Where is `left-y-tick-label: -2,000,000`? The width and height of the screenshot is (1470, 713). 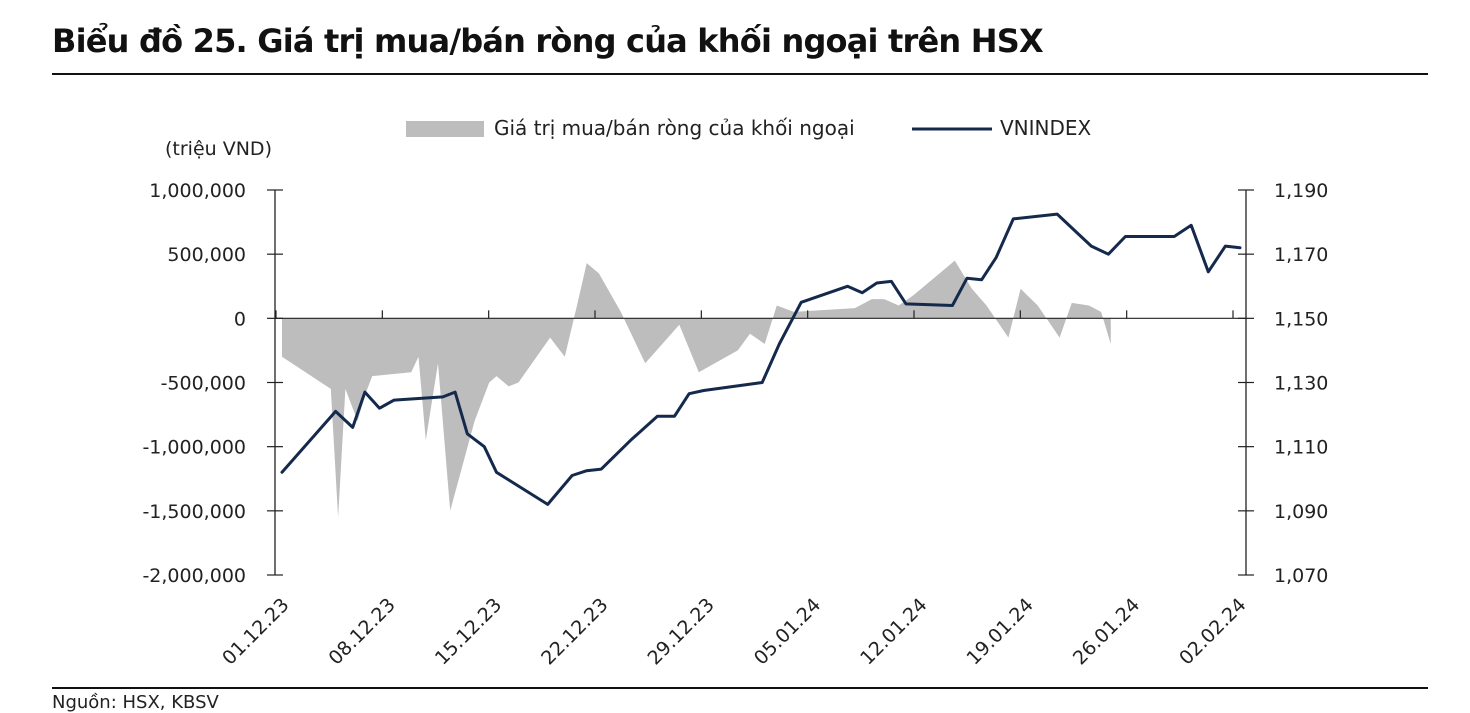 left-y-tick-label: -2,000,000 is located at coordinates (194, 576).